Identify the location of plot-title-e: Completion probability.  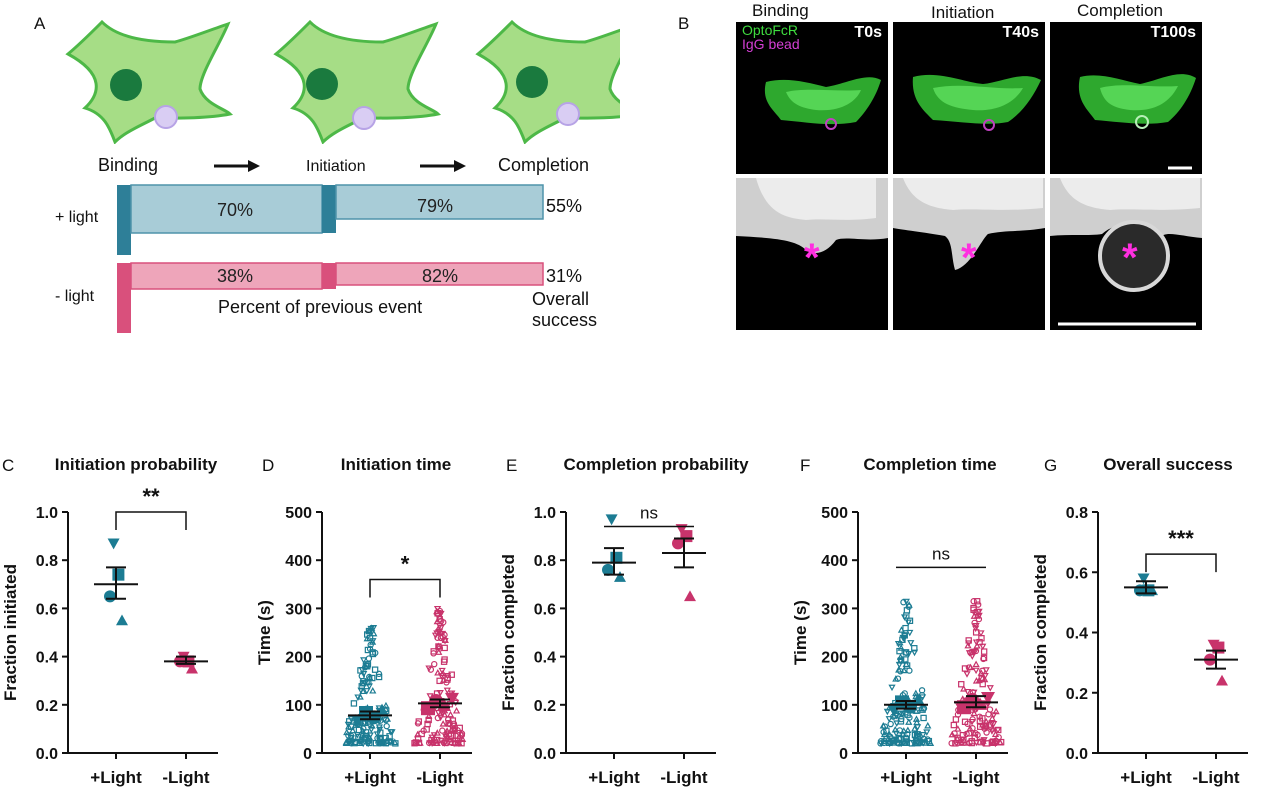
(656, 464).